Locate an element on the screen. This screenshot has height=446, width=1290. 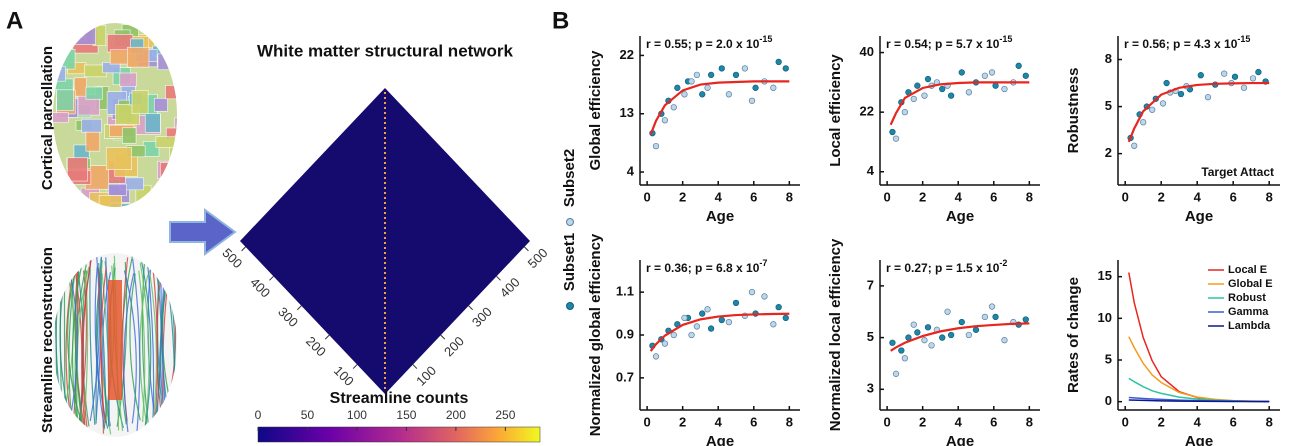
y-tick-label: 1.1 is located at coordinates (625, 291).